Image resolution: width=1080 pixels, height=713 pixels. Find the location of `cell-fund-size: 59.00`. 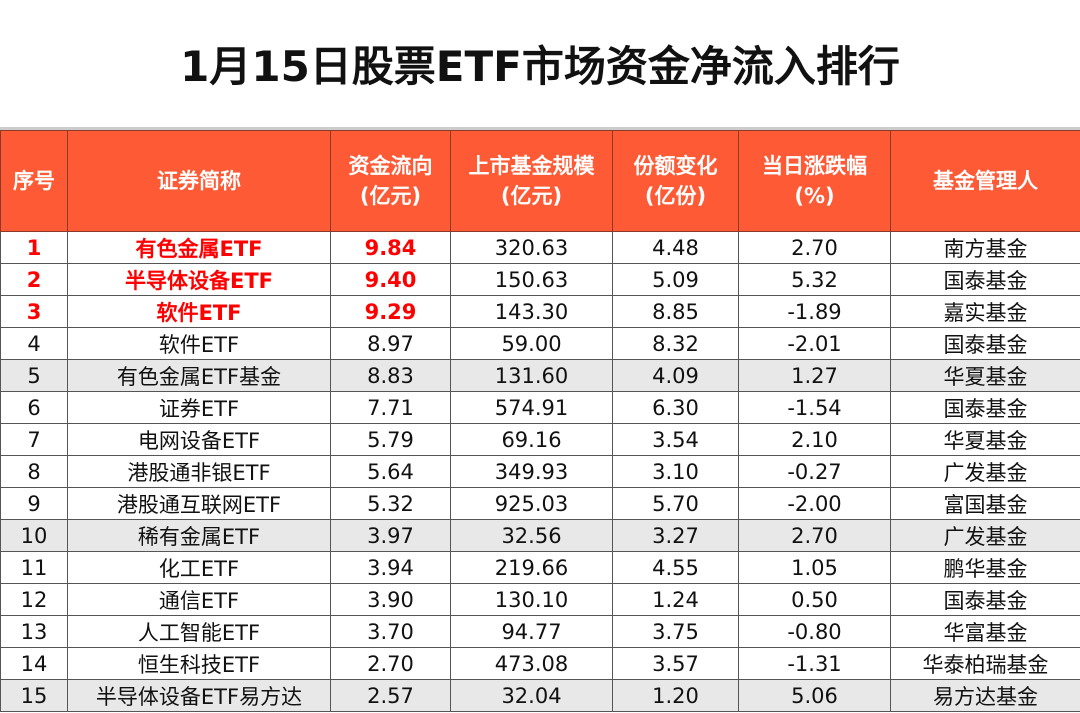

cell-fund-size: 59.00 is located at coordinates (531, 343).